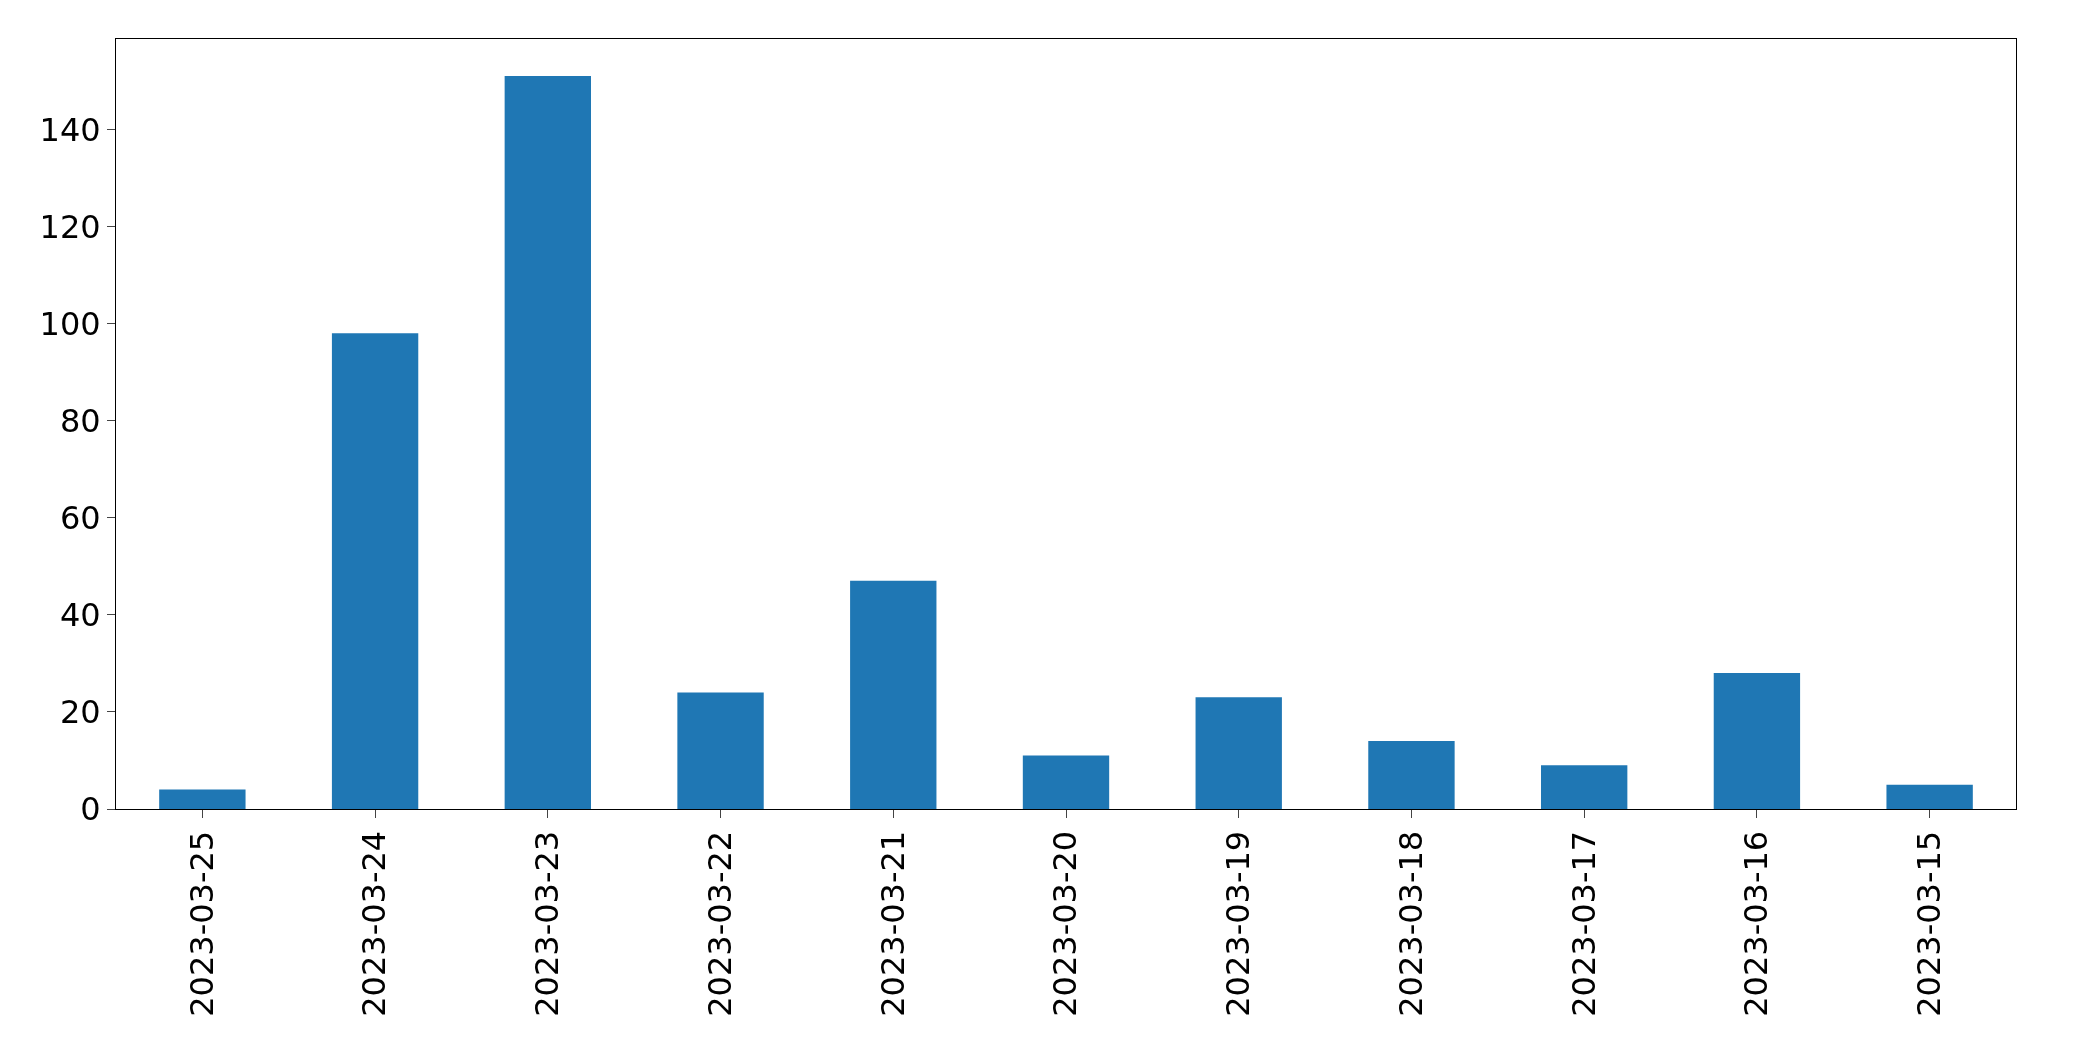  Describe the element at coordinates (374, 923) in the screenshot. I see `x-tick-label: 2023-03-24` at that location.